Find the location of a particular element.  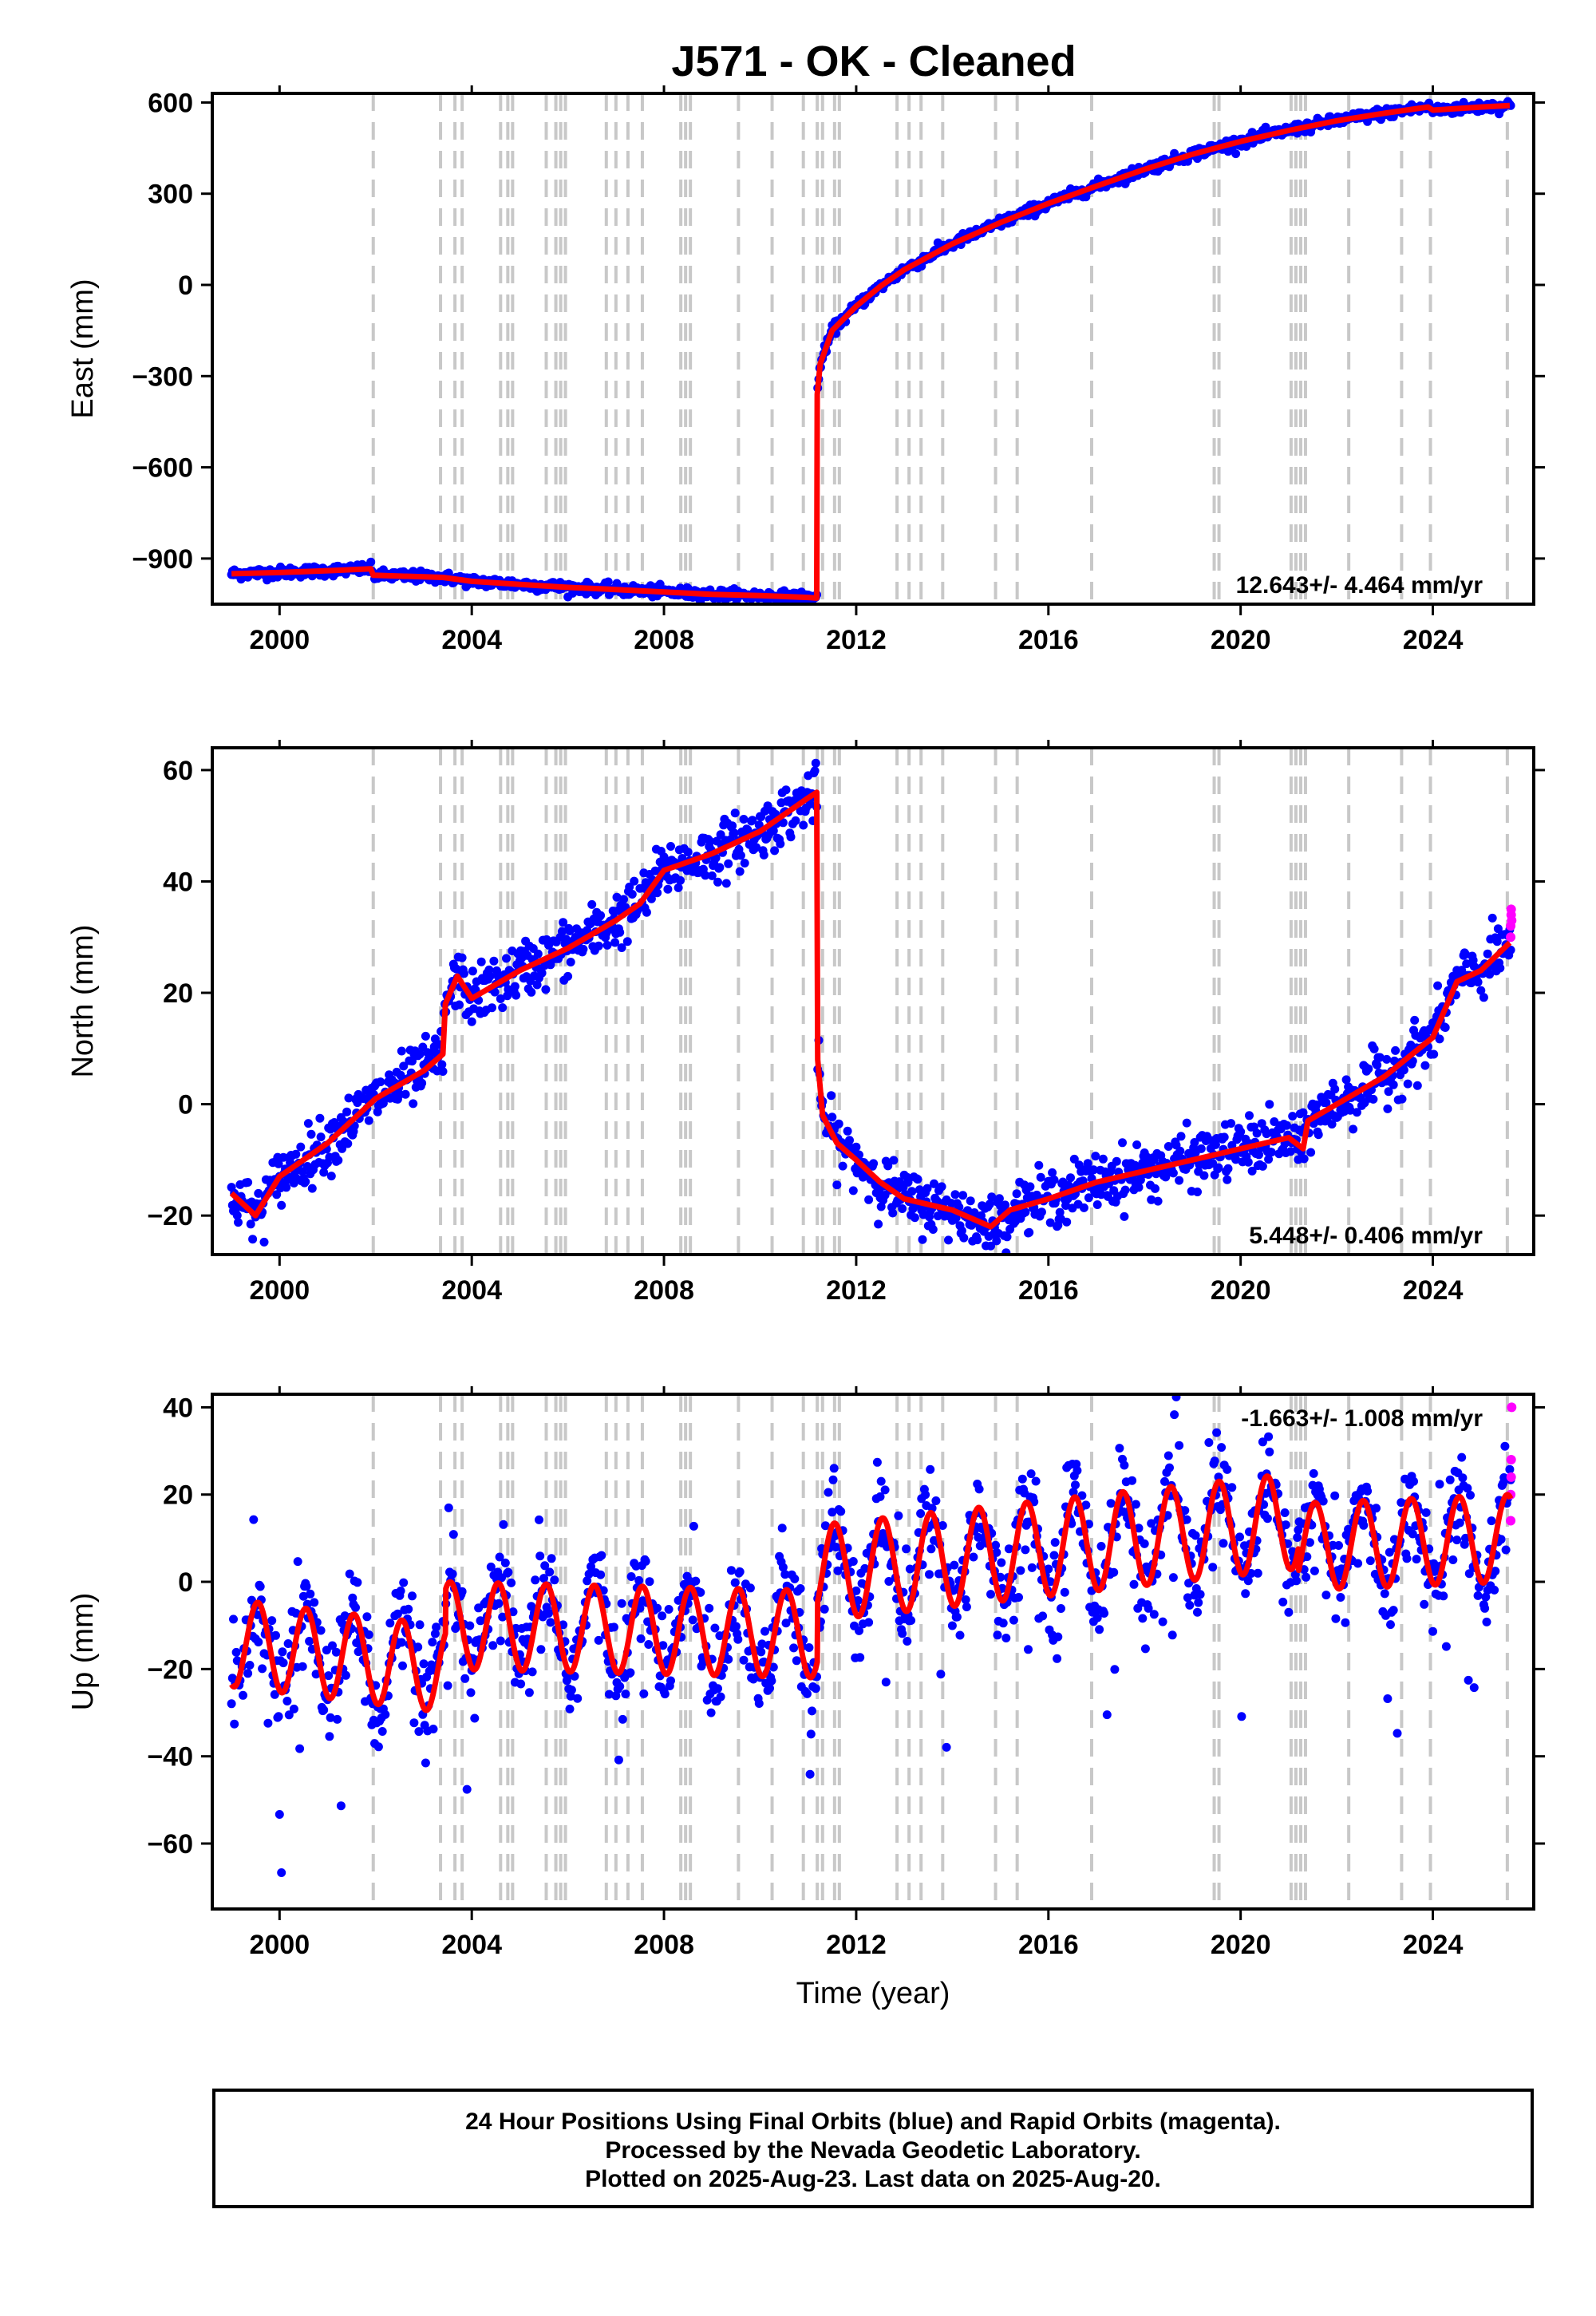

north-ylabel: North (mm) is located at coordinates (83, 1001).